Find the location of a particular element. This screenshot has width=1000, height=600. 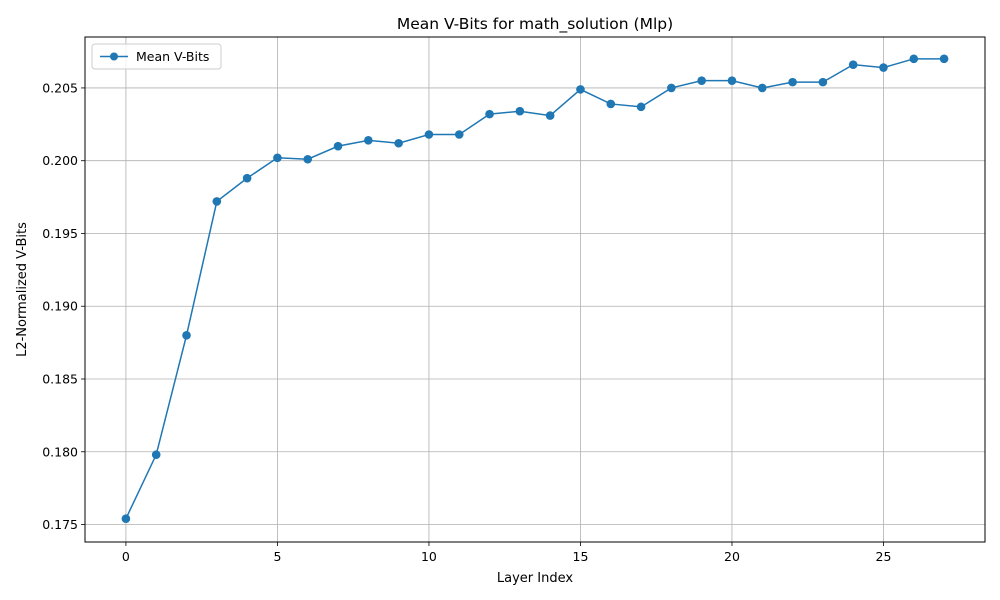

y-tick-label: 0.180 is located at coordinates (60, 451).